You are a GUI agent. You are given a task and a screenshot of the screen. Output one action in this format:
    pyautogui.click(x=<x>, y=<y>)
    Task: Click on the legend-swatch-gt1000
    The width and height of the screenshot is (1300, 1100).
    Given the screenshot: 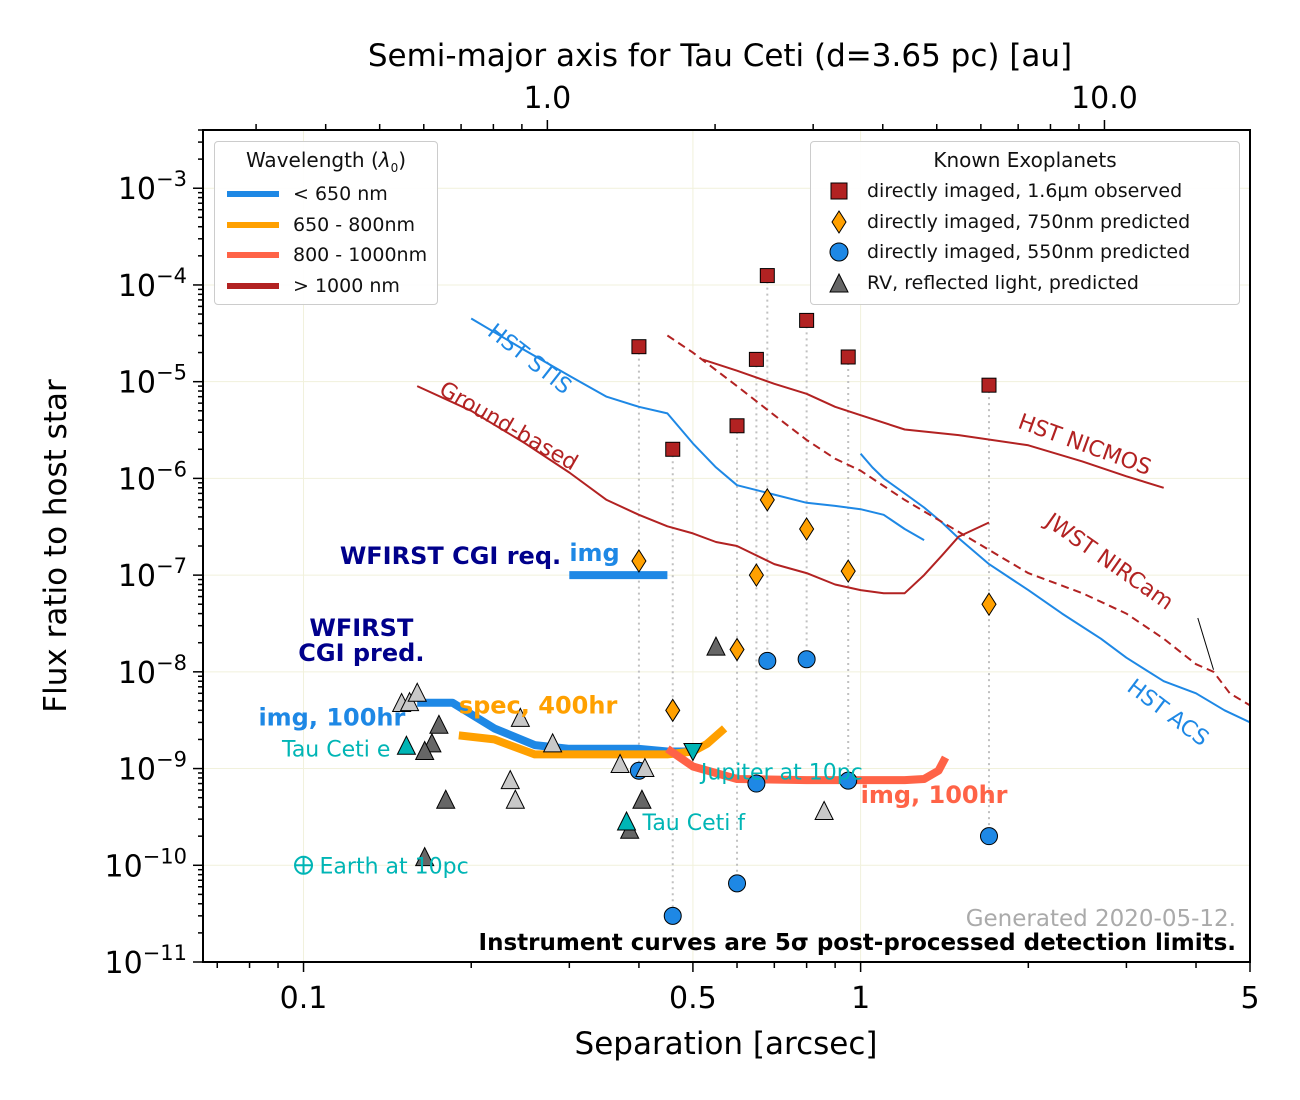 What is the action you would take?
    pyautogui.click(x=253, y=285)
    